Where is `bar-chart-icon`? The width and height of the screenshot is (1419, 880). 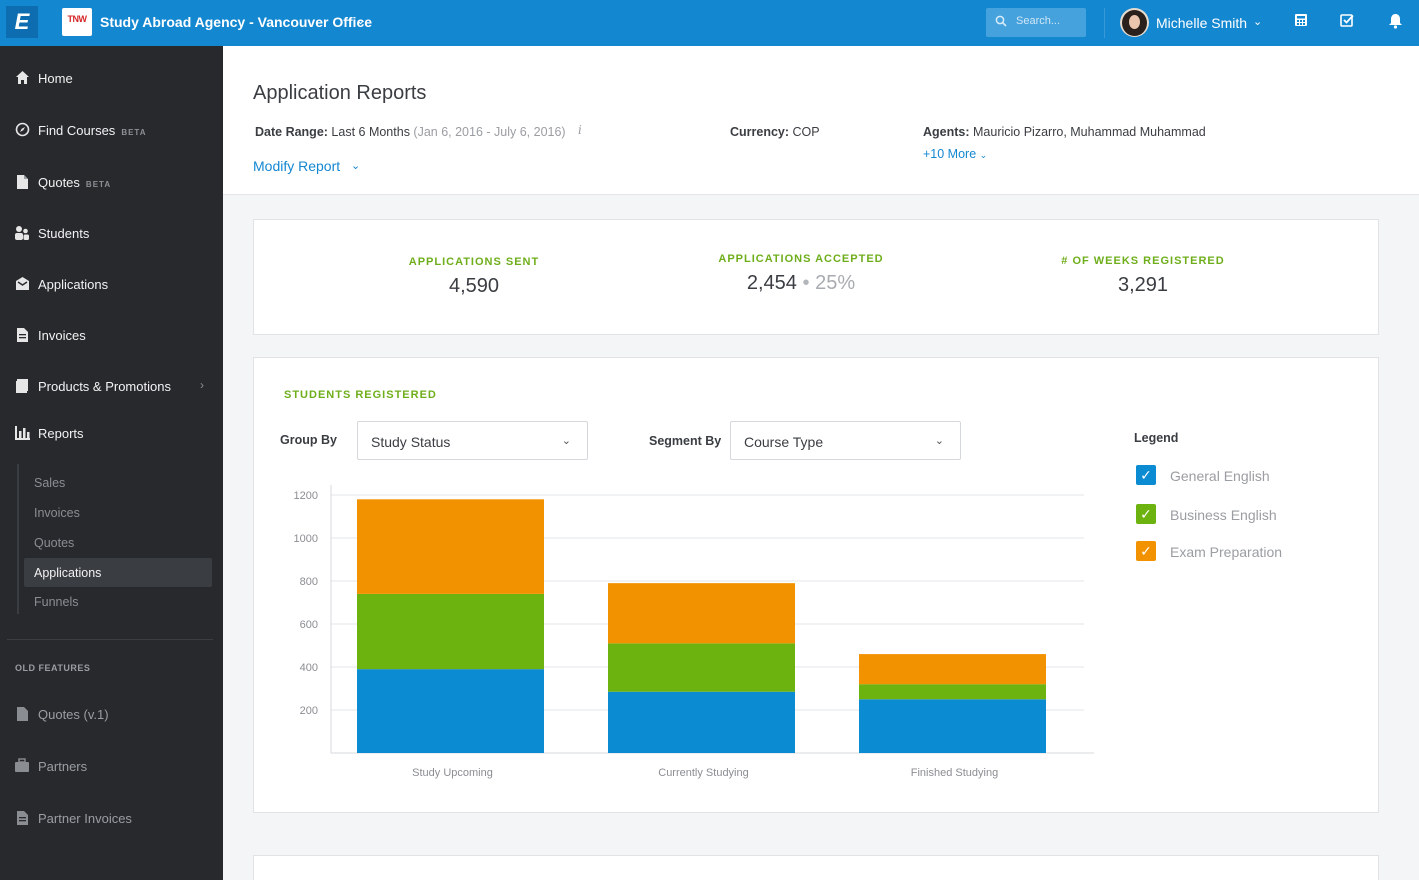 bar-chart-icon is located at coordinates (22, 433).